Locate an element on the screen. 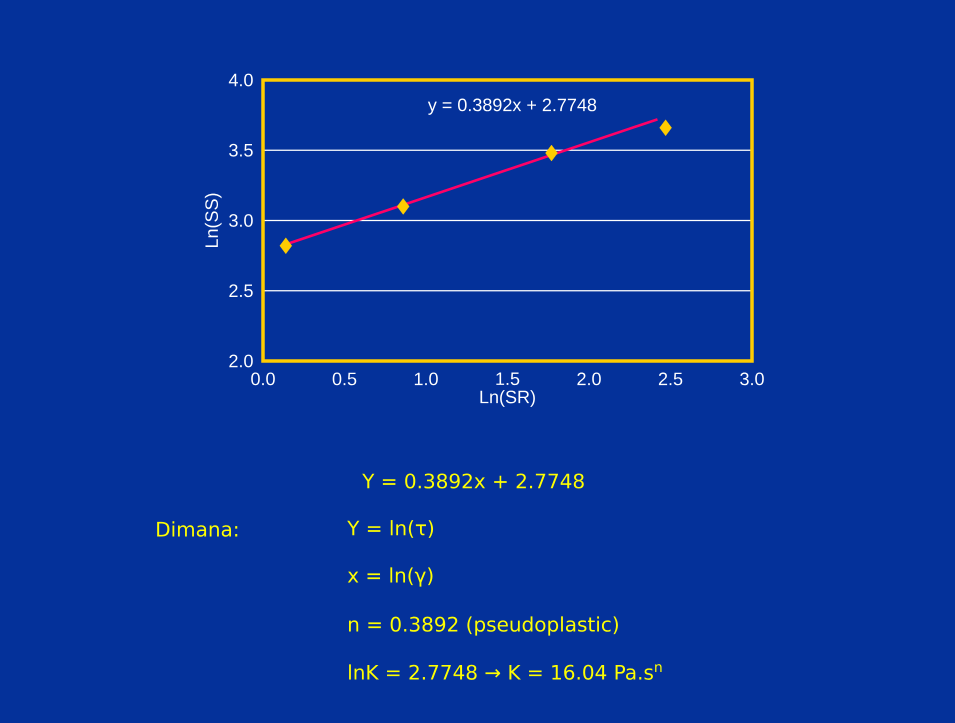 Image resolution: width=955 pixels, height=723 pixels. y-tick-label: 2.0 is located at coordinates (241, 361).